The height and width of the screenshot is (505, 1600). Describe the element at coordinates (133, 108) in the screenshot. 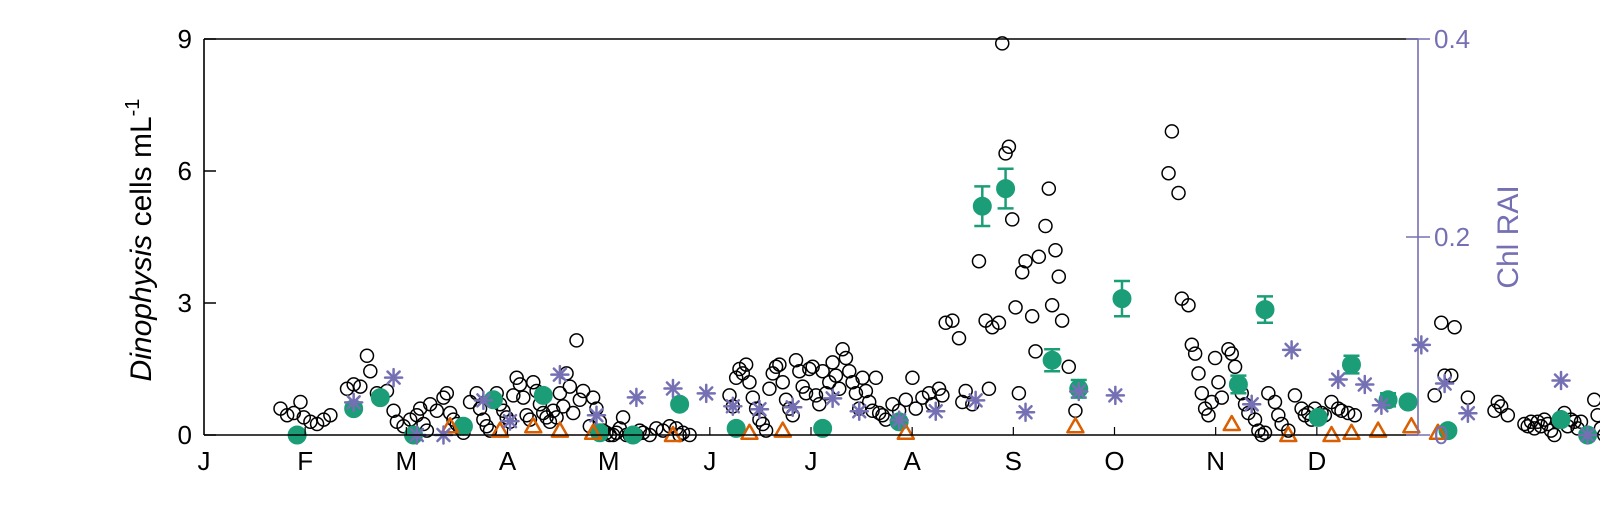

I see `y-axis-label-sup: -1` at that location.